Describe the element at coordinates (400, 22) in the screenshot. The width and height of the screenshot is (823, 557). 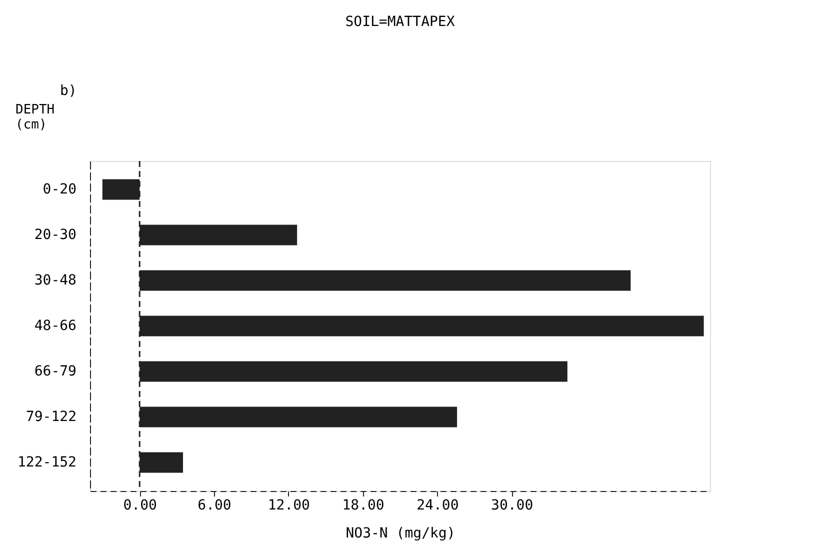
I see `chart-title: SOIL=MATTAPEX` at that location.